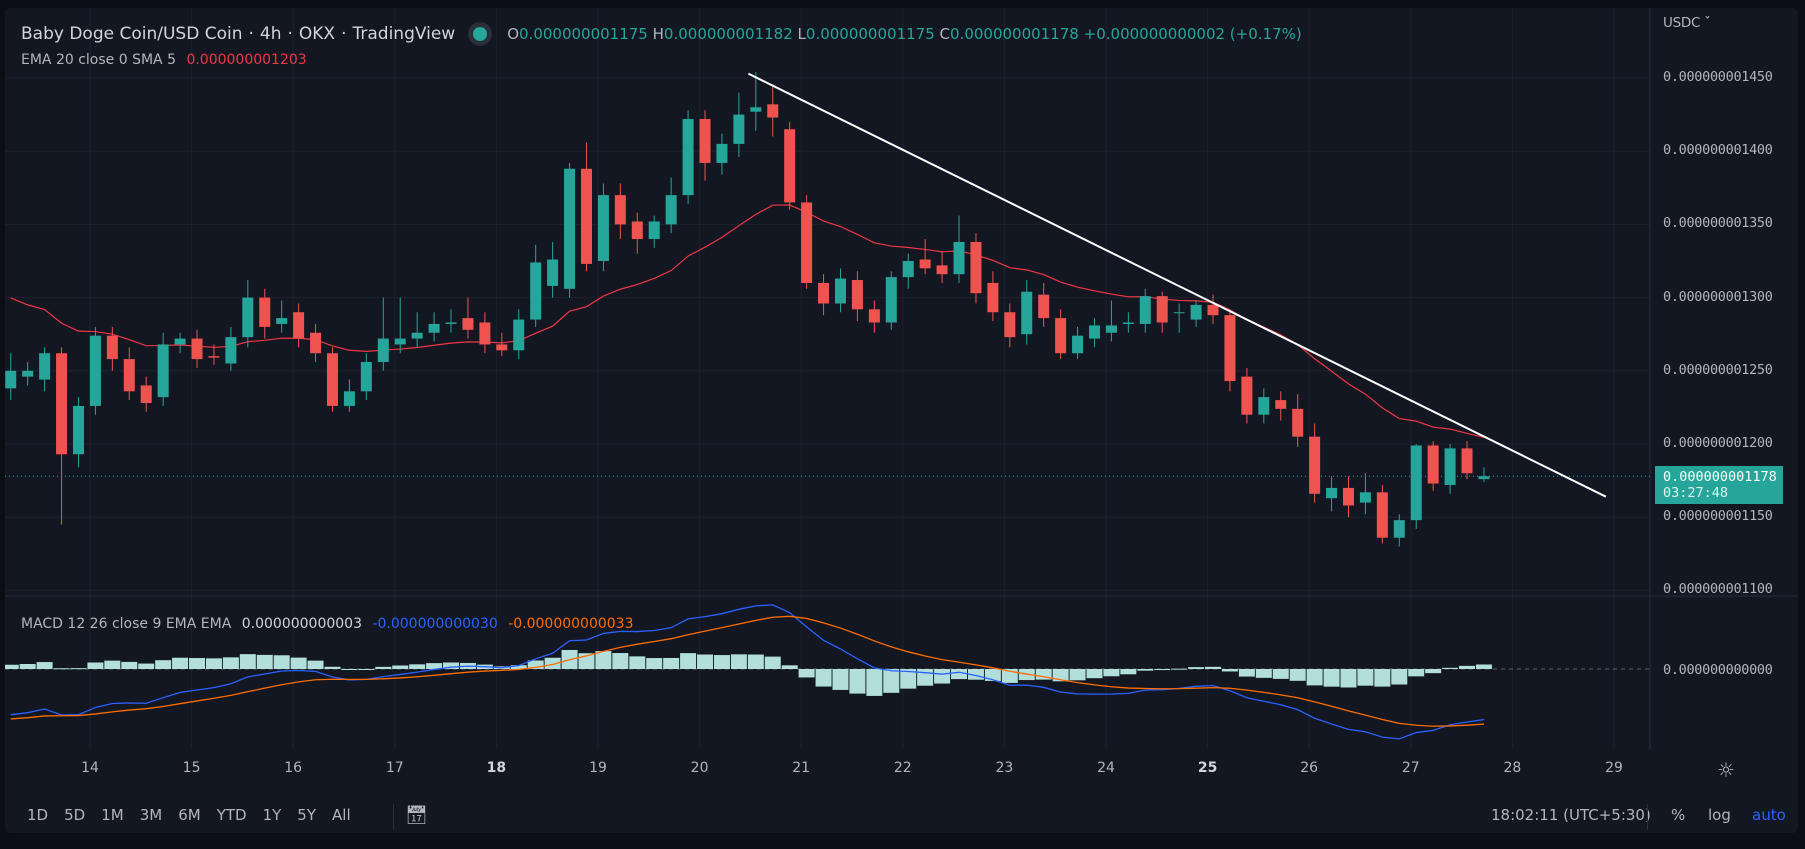  I want to click on toolbar-divider, so click(393, 817).